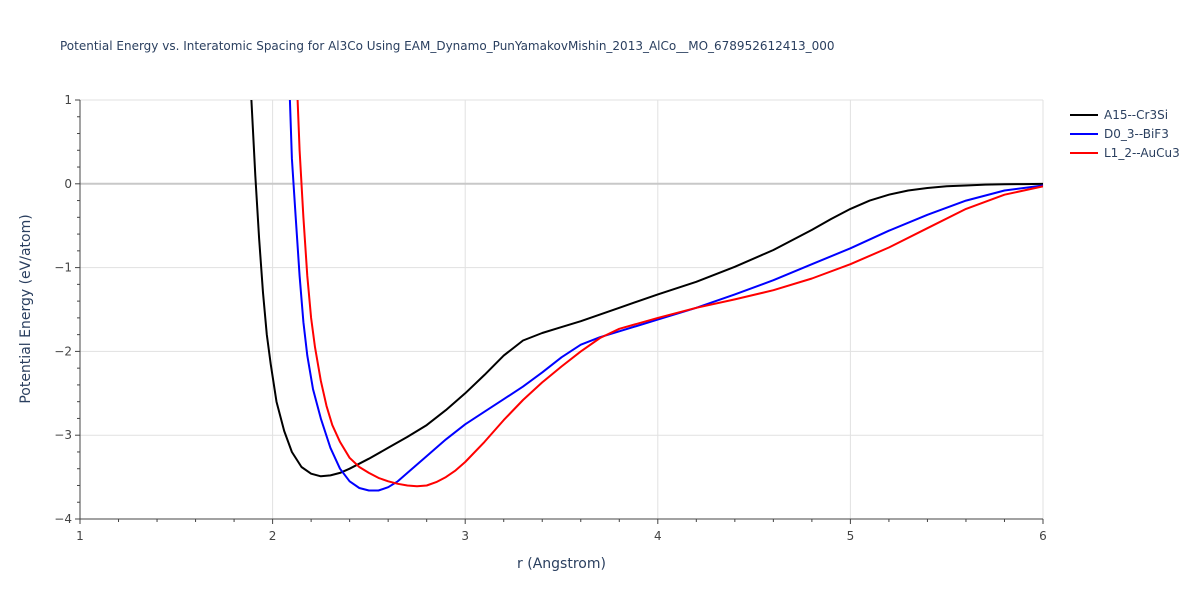 This screenshot has height=600, width=1200. What do you see at coordinates (63, 351) in the screenshot?
I see `y-tick-label: −2` at bounding box center [63, 351].